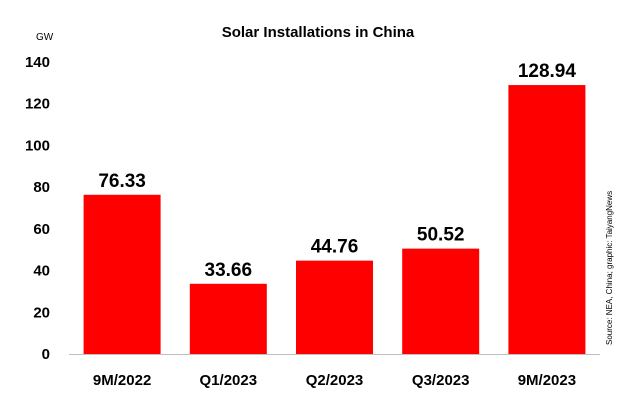  Describe the element at coordinates (318, 32) in the screenshot. I see `chart-title: Solar Installations in China` at that location.